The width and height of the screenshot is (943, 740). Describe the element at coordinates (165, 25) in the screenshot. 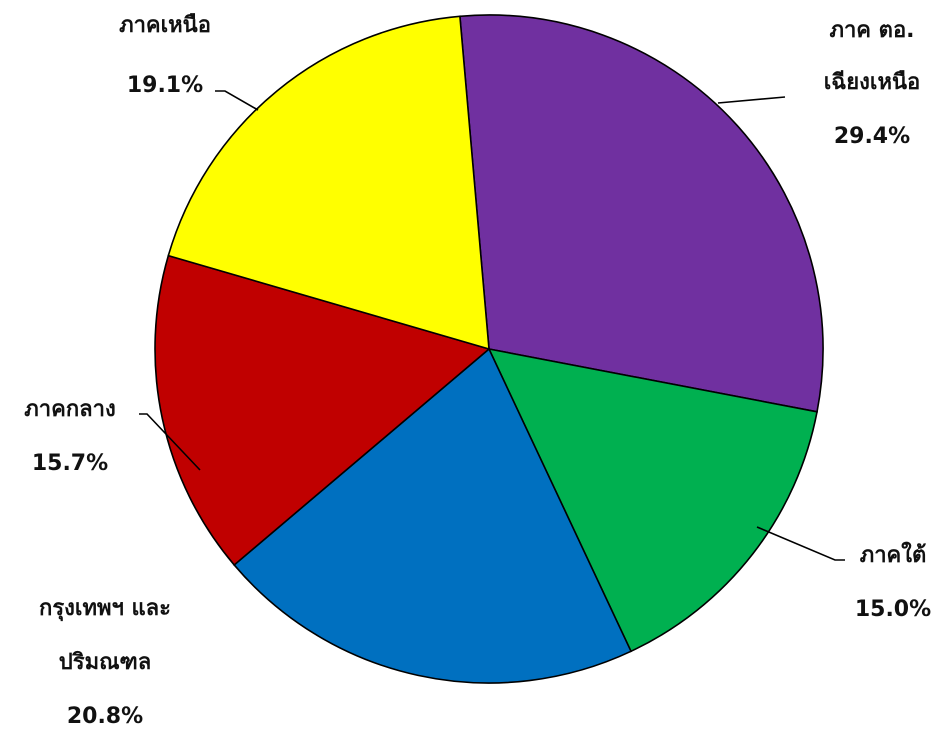

I see `slice-label-north: ภาคเหนือ` at that location.